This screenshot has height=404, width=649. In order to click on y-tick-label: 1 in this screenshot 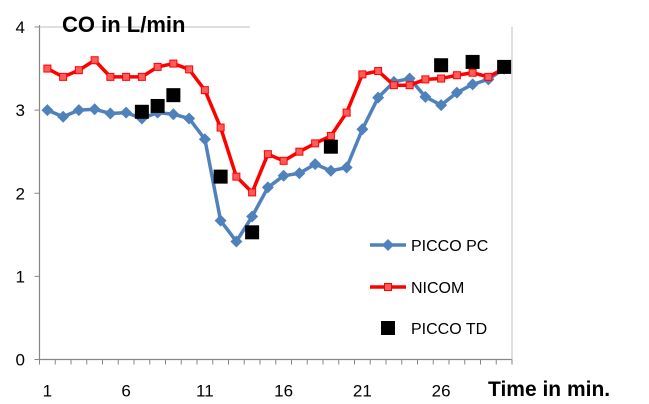, I will do `click(20, 276)`.